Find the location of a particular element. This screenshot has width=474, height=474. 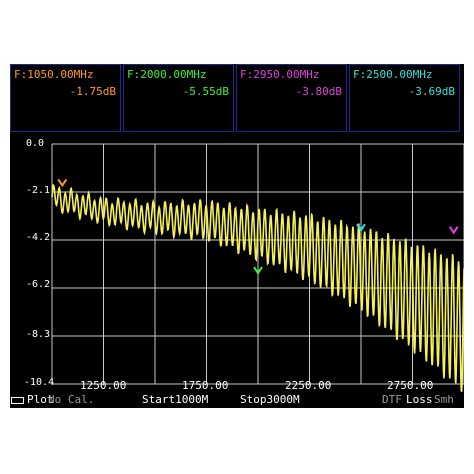

start-frequency: Start1000M is located at coordinates (175, 399).